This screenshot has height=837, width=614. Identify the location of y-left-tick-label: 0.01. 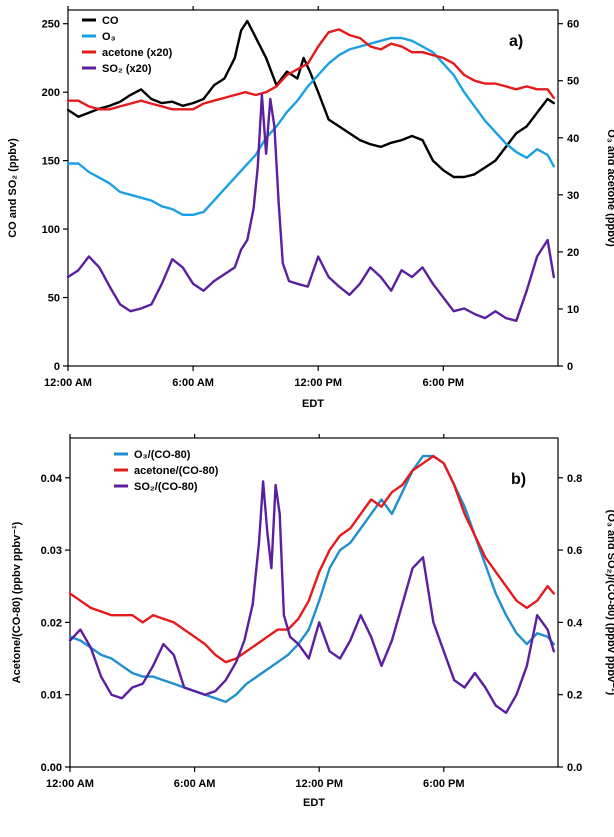
(51, 696).